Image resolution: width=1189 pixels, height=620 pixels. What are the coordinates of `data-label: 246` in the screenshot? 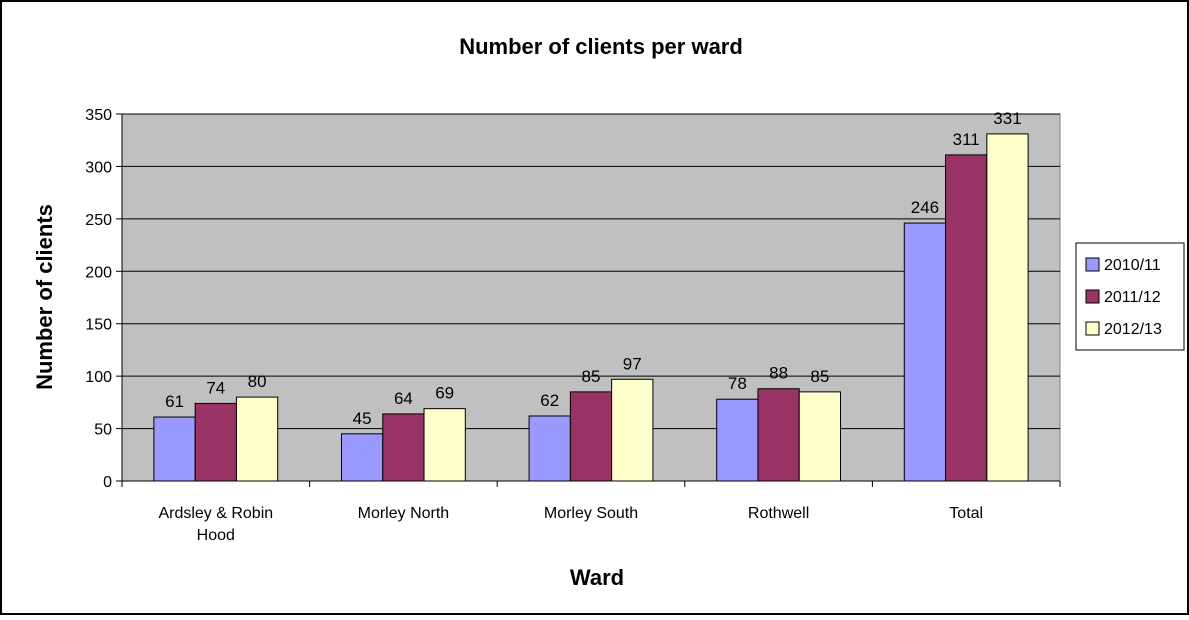 It's located at (925, 207).